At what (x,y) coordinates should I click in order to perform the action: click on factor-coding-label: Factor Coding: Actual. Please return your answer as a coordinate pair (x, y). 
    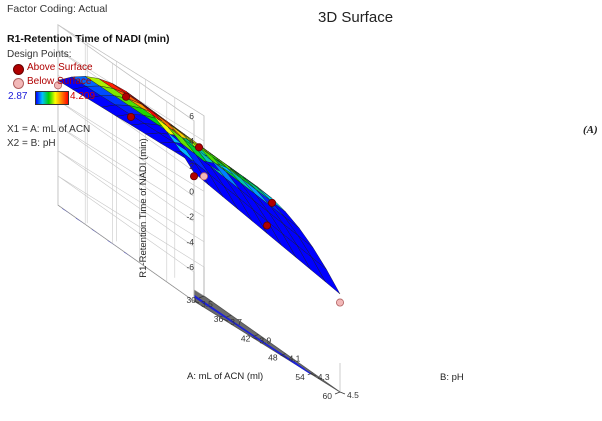
    Looking at the image, I should click on (57, 9).